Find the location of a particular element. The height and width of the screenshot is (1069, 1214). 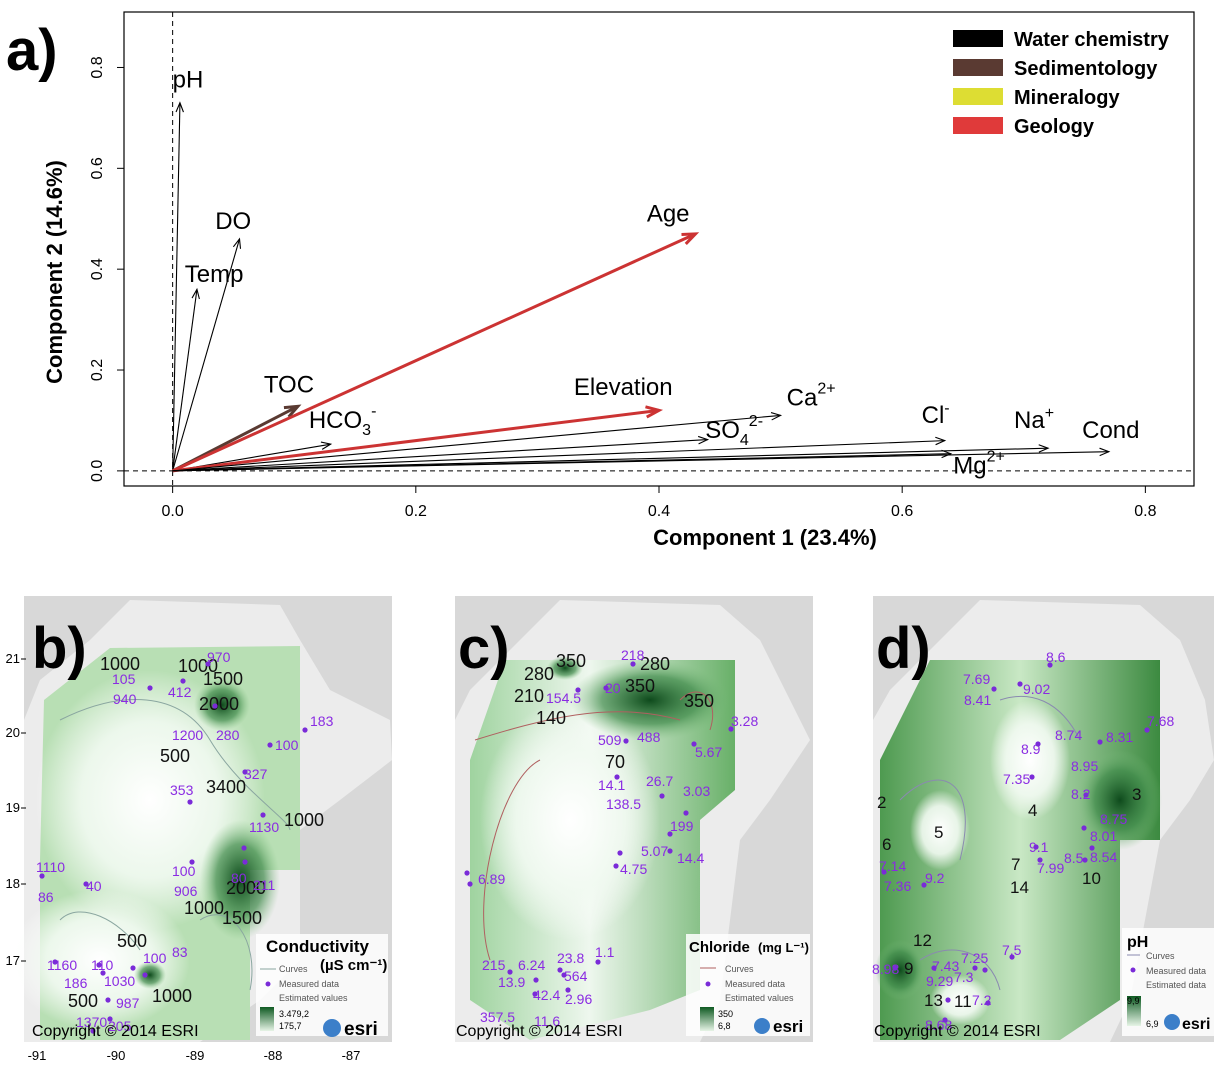

measured-value: 488 is located at coordinates (649, 737).